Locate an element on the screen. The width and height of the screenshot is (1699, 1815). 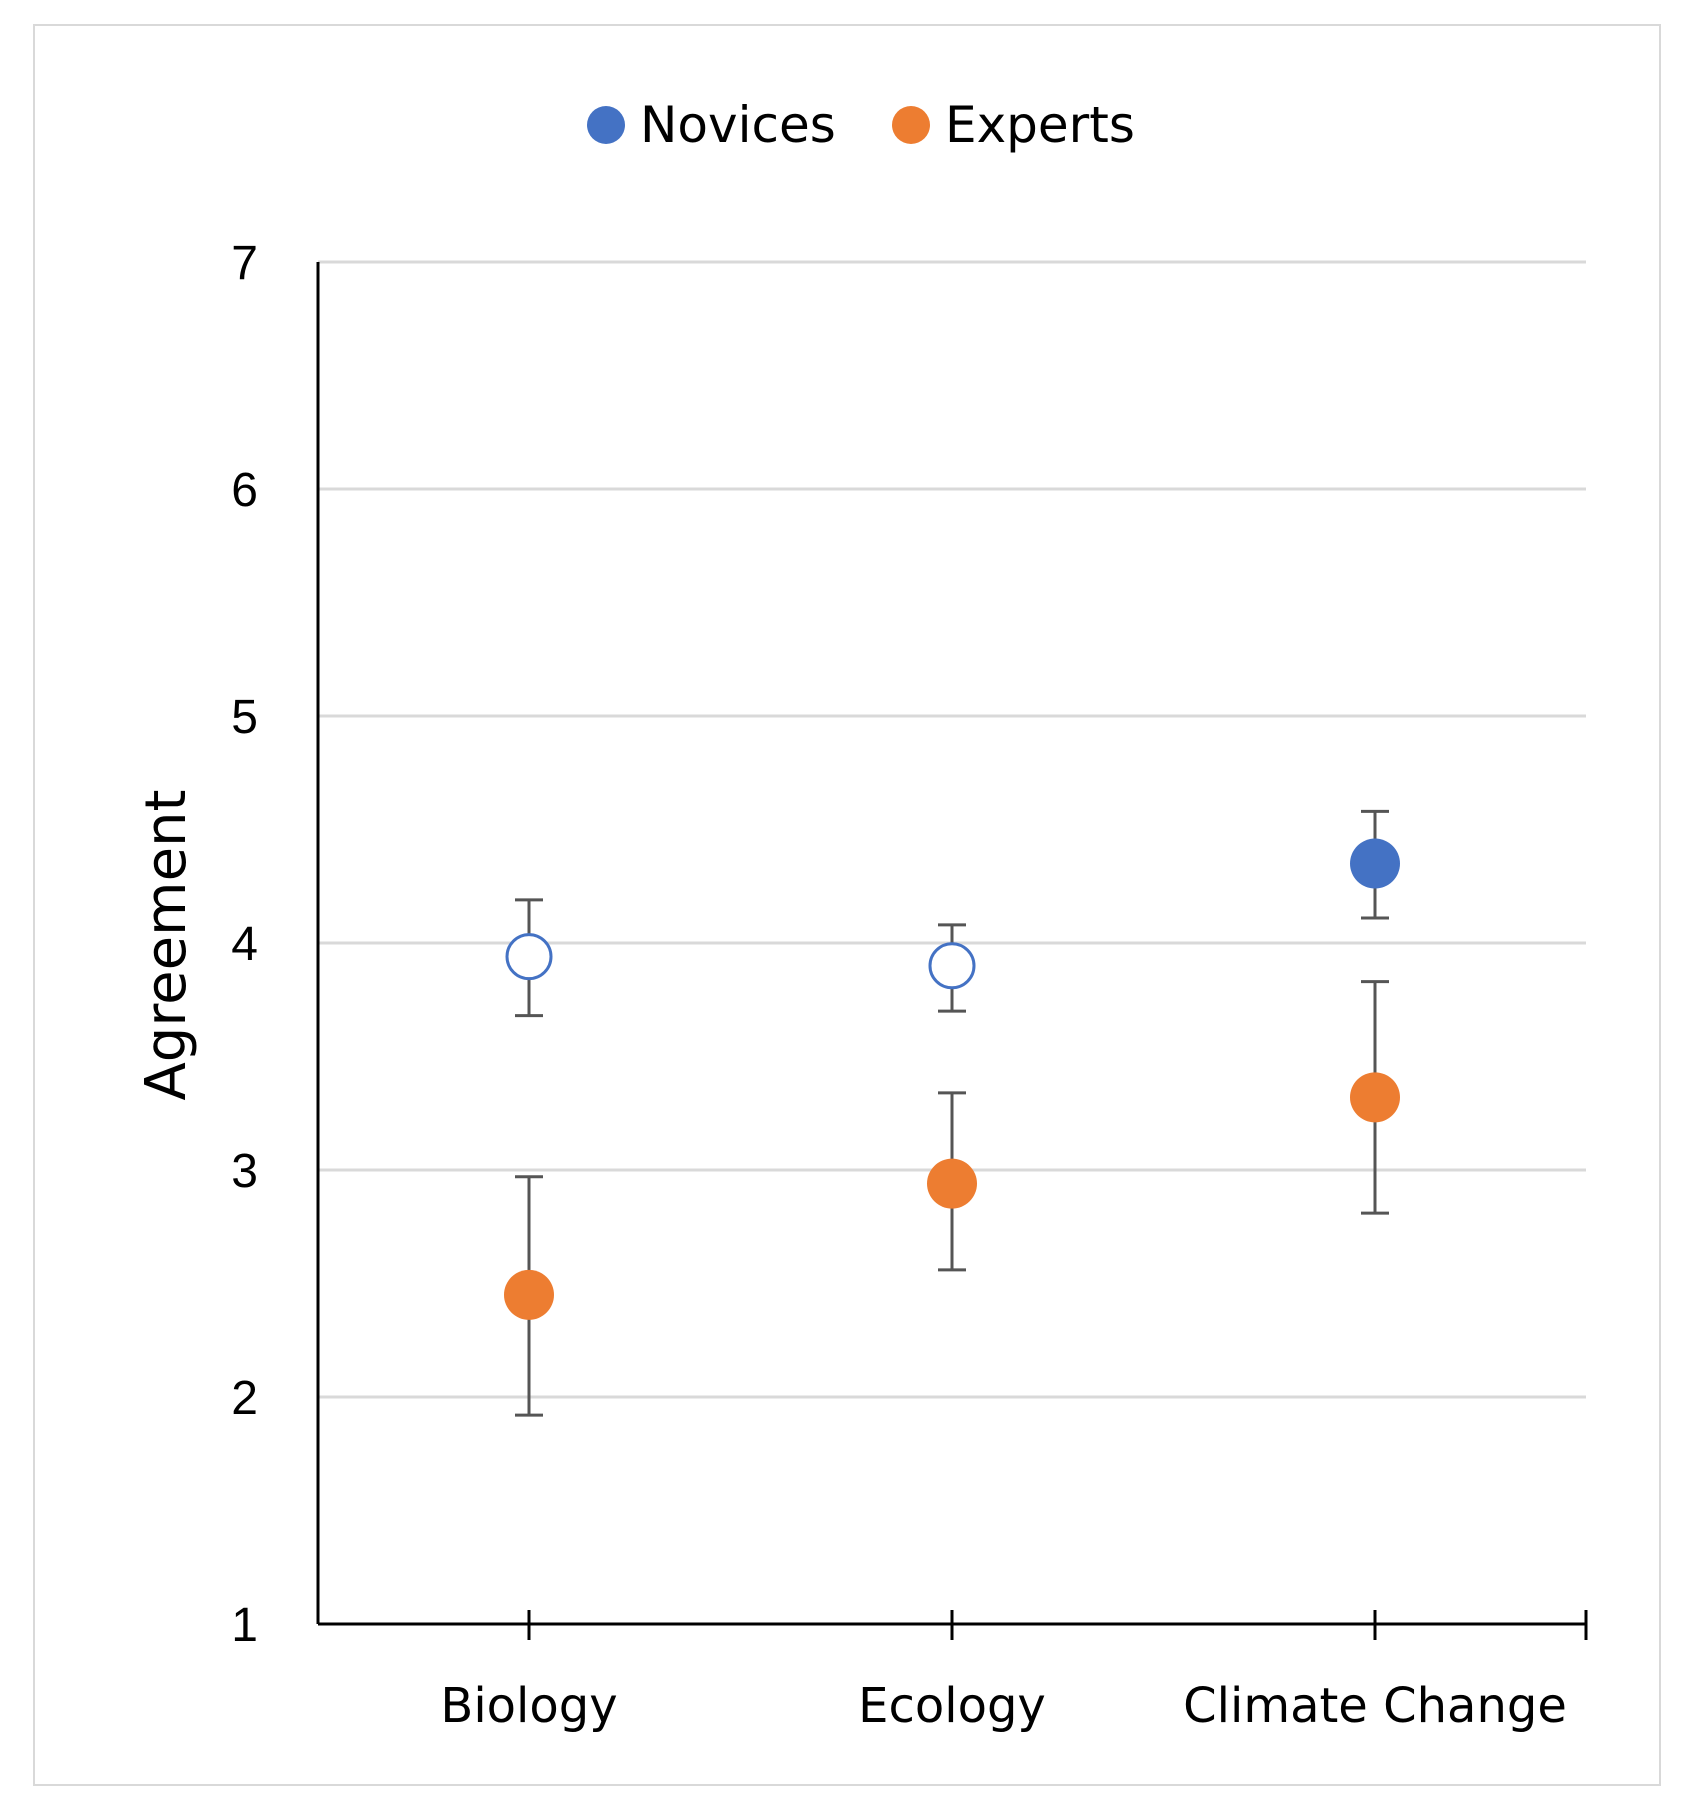
point-experts-ecology is located at coordinates (952, 1183).